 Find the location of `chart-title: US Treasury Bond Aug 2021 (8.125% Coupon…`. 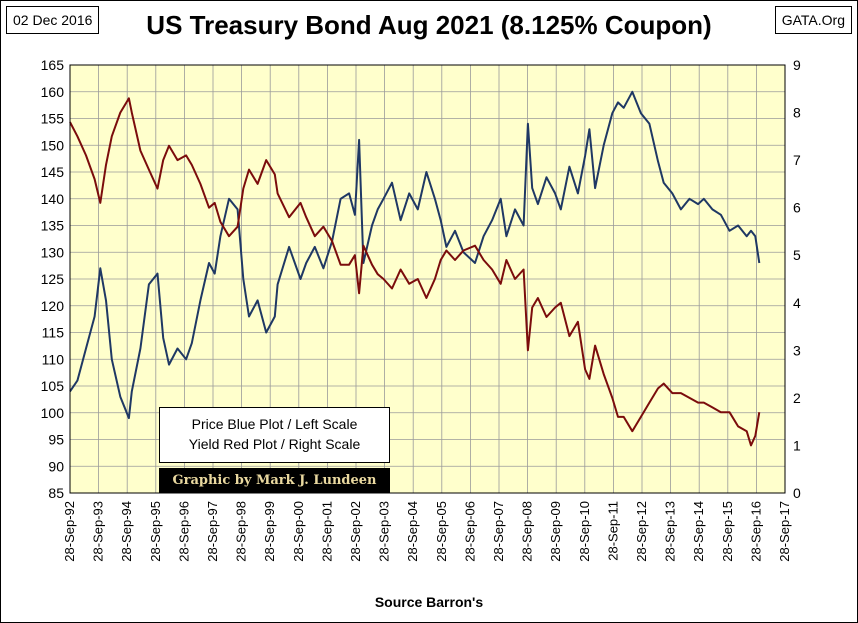

chart-title: US Treasury Bond Aug 2021 (8.125% Coupon… is located at coordinates (429, 25).